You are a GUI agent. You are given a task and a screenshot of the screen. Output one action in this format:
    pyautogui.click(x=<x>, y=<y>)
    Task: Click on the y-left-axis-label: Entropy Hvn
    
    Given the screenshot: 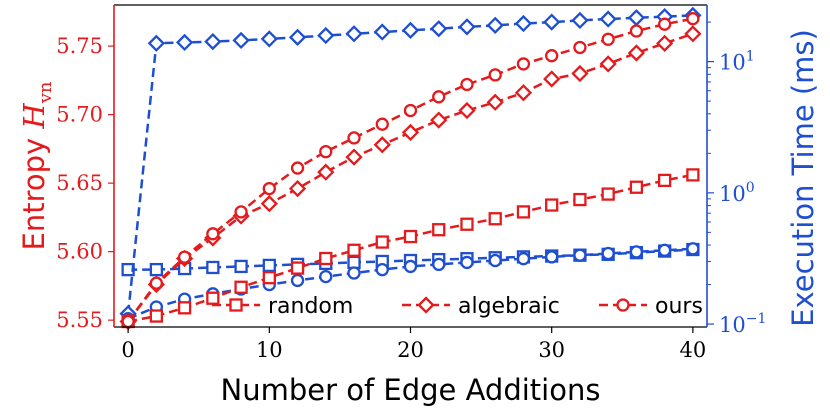 What is the action you would take?
    pyautogui.click(x=36, y=165)
    